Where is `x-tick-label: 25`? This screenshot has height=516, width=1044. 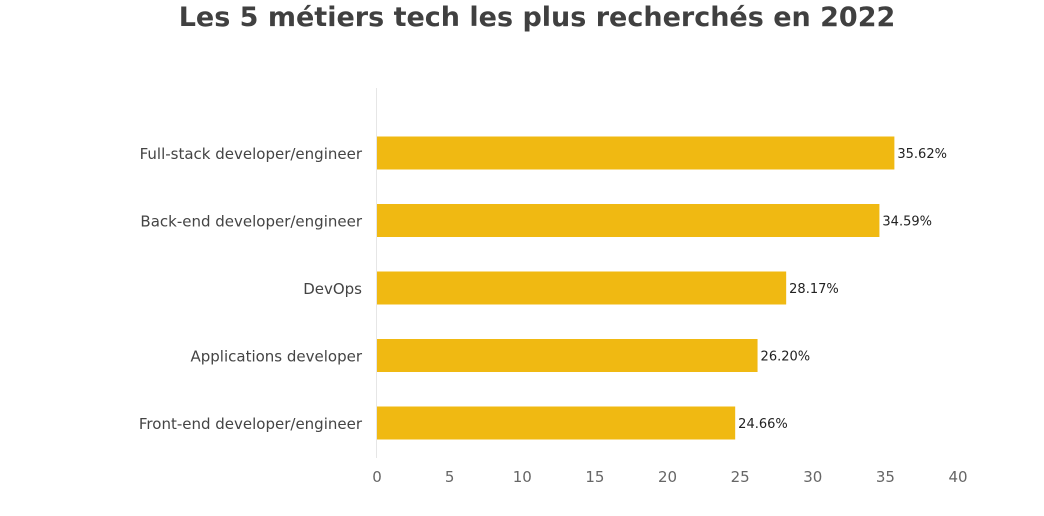 x-tick-label: 25 is located at coordinates (740, 477).